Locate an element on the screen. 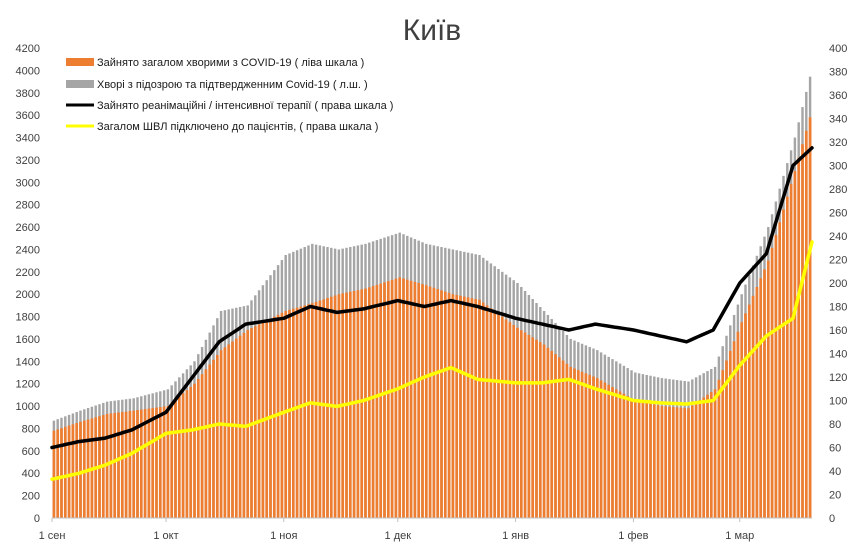 This screenshot has width=861, height=559. left-tick-label: 1800 is located at coordinates (28, 318).